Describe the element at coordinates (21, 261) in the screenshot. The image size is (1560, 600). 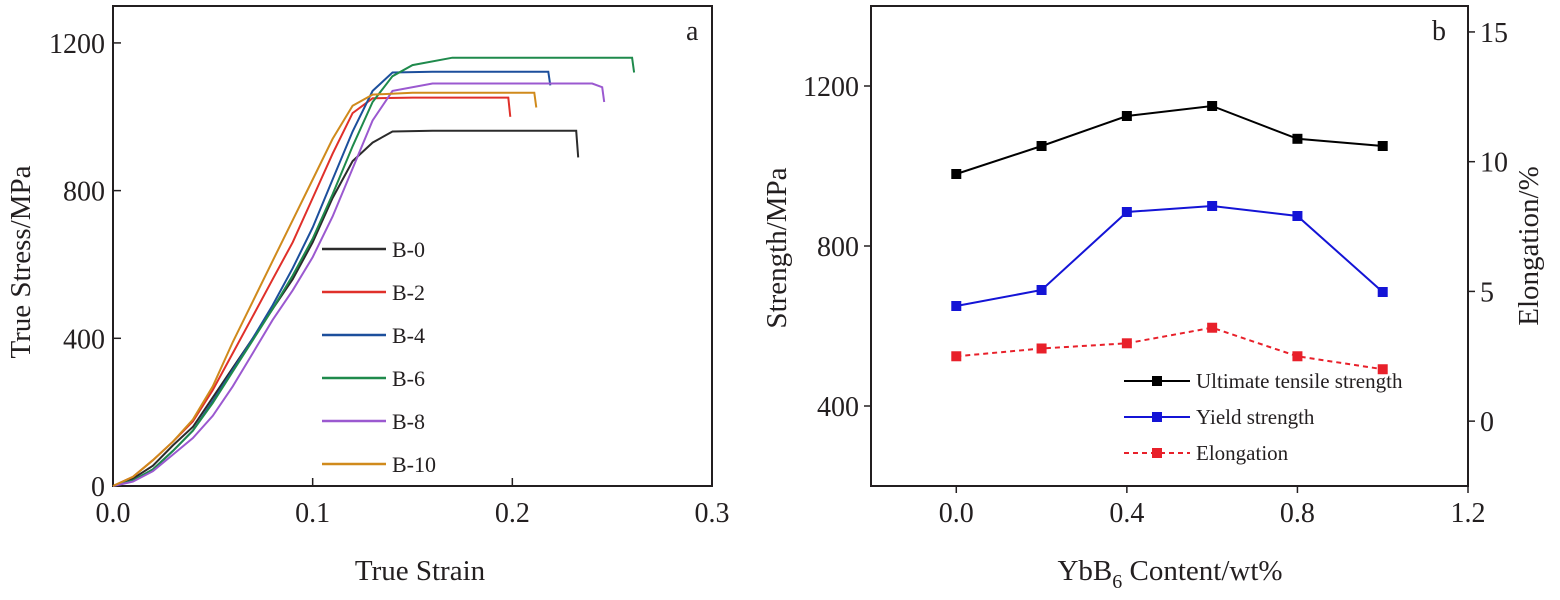
I see `panel-a-y-axis-title: True Stress/MPa` at that location.